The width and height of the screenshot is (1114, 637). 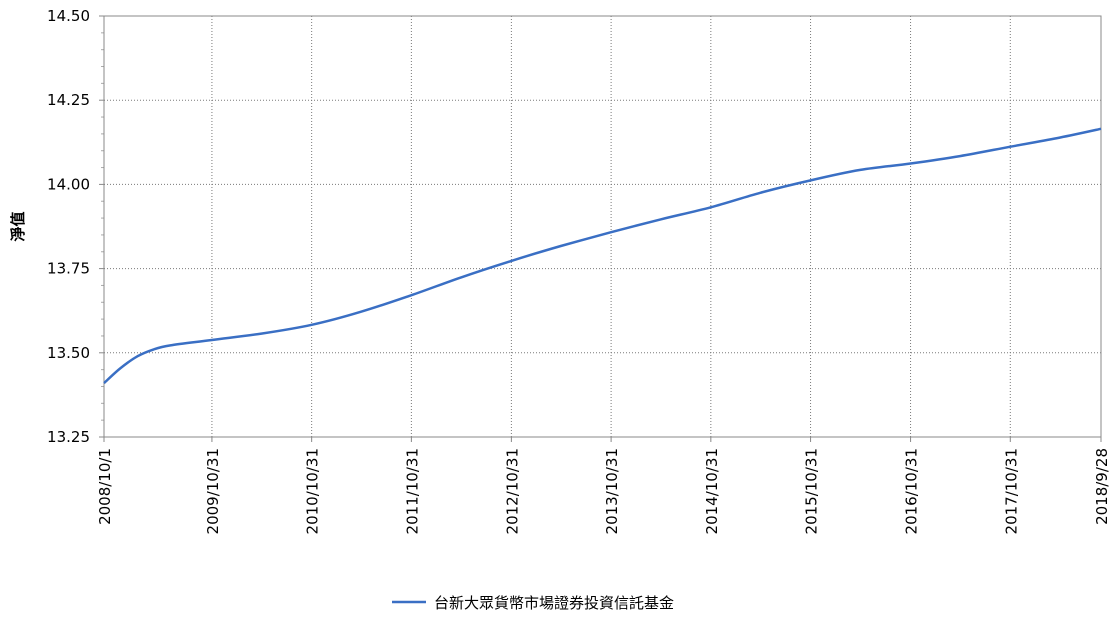 I want to click on y-tick-label: 14.25, so click(x=68, y=100).